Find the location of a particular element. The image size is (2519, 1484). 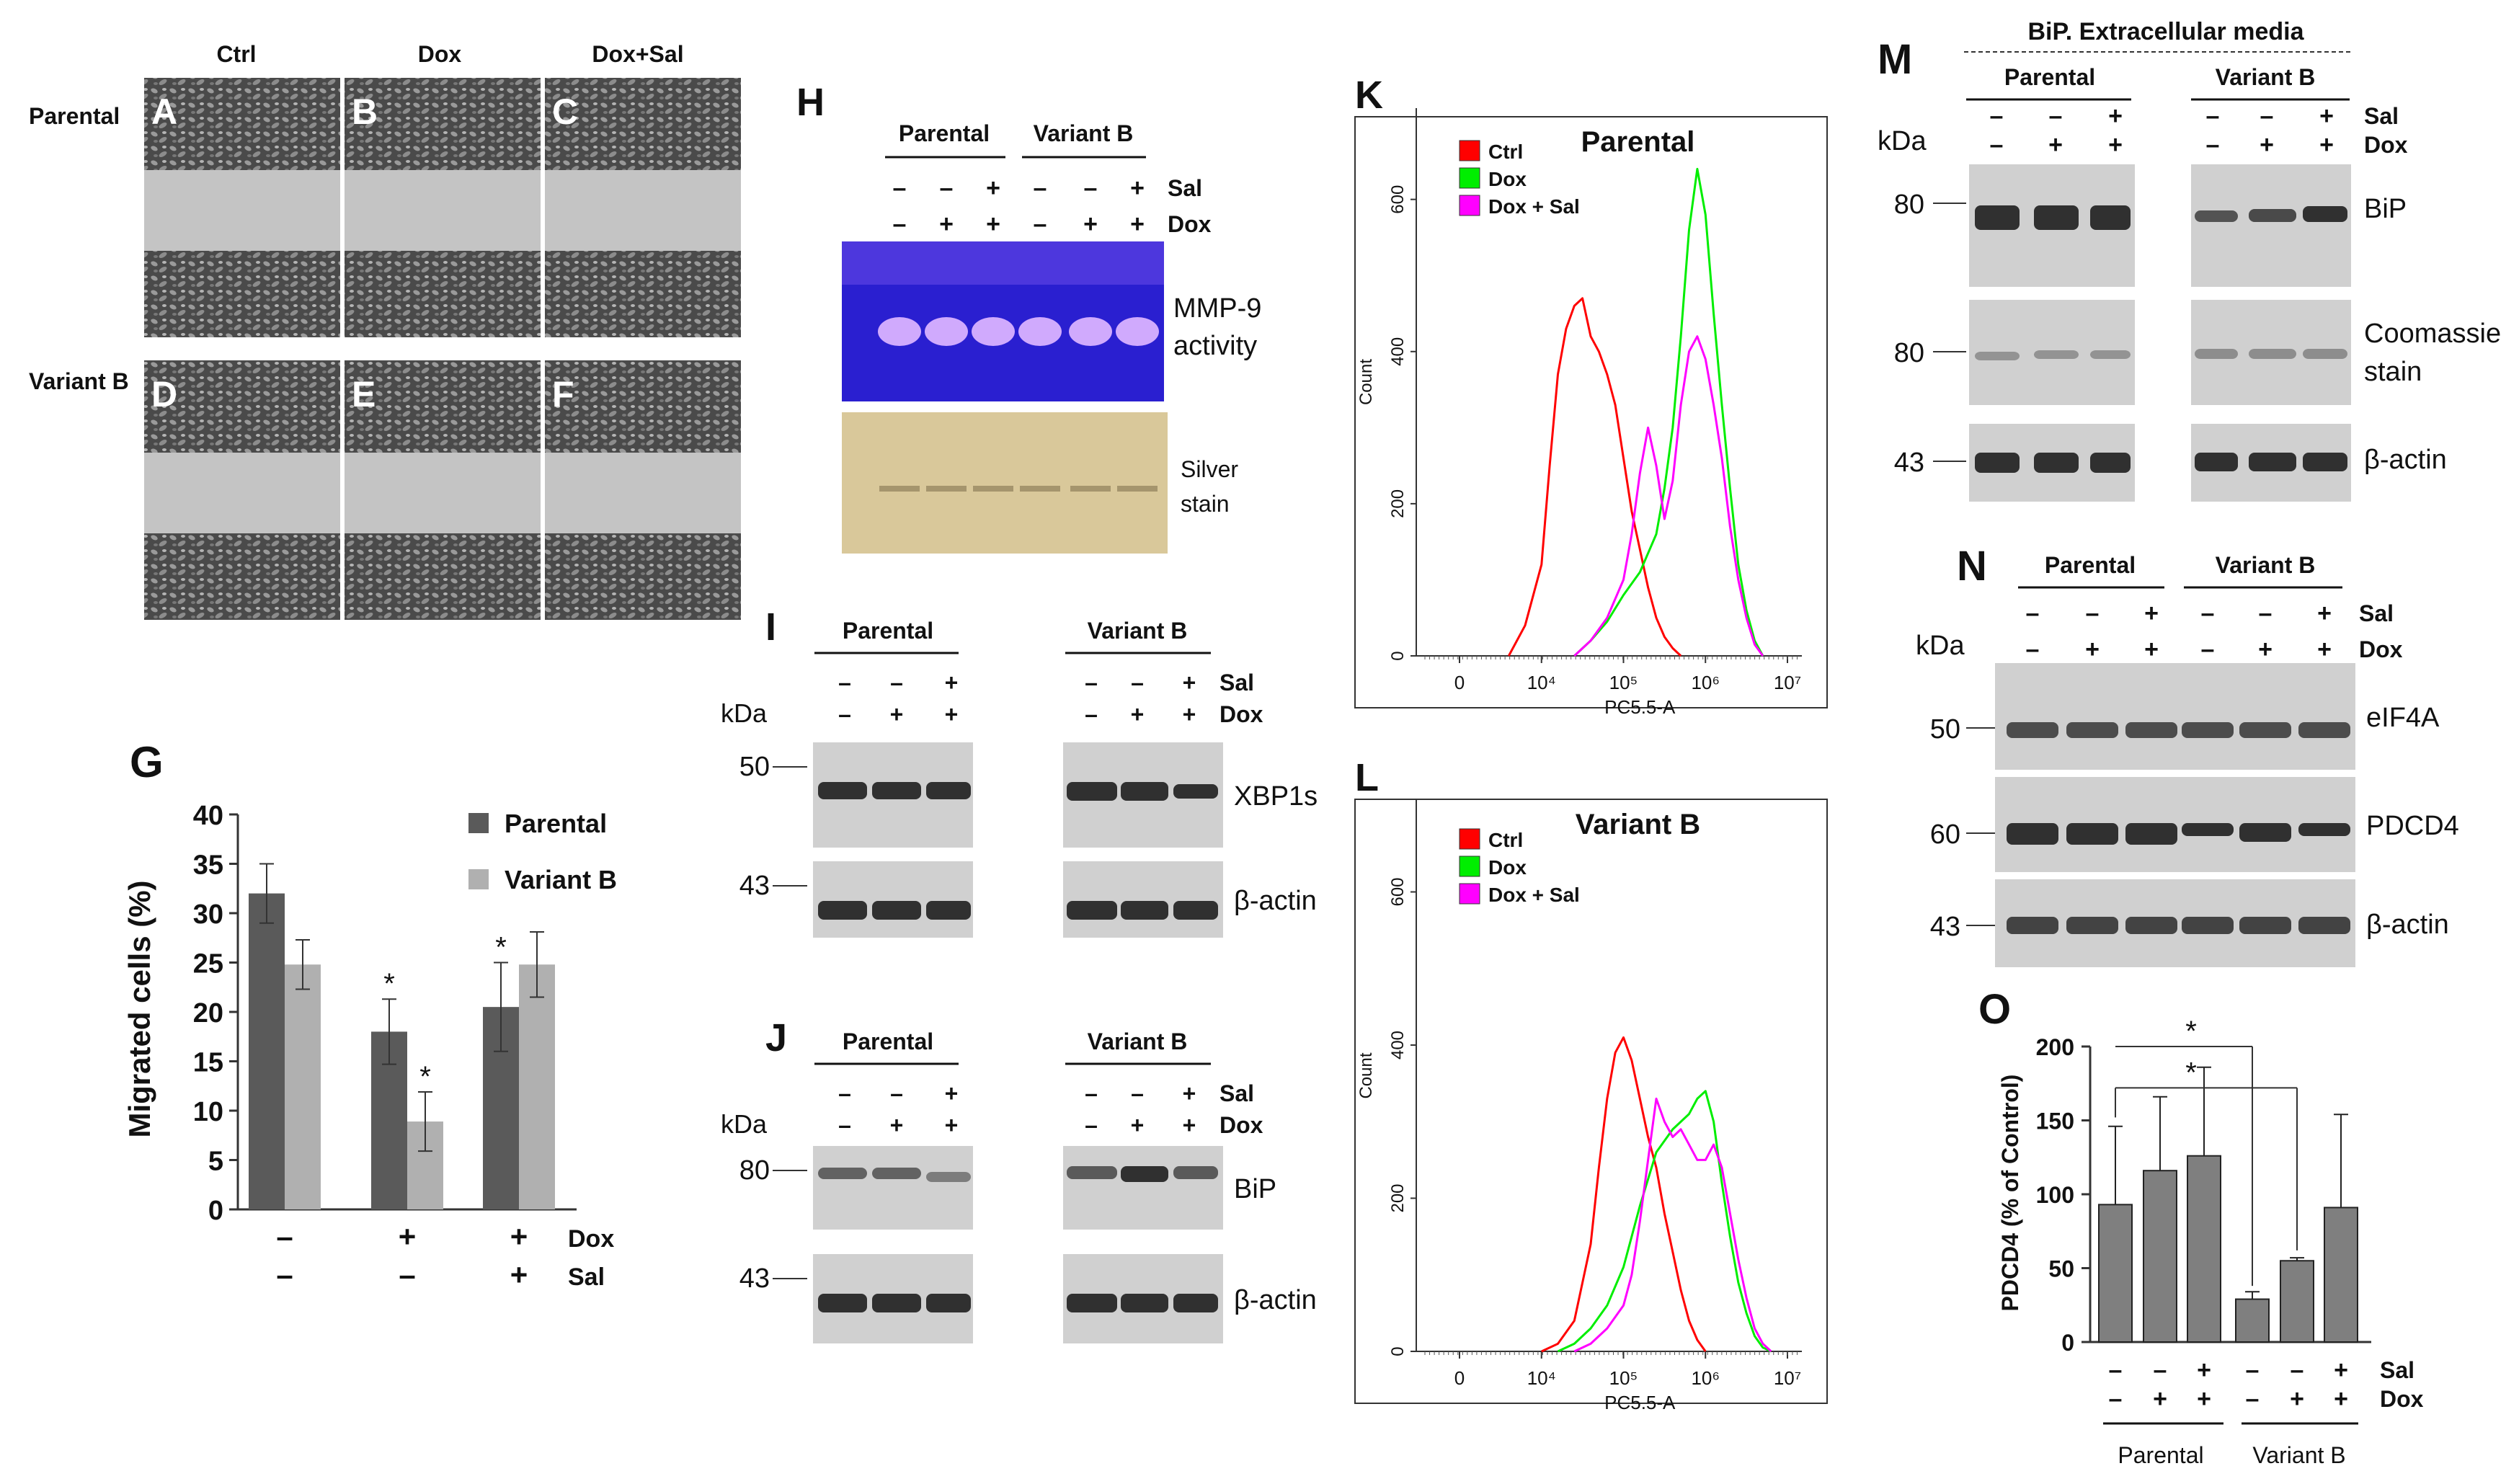

blot-label: XBP1s is located at coordinates (1276, 797).